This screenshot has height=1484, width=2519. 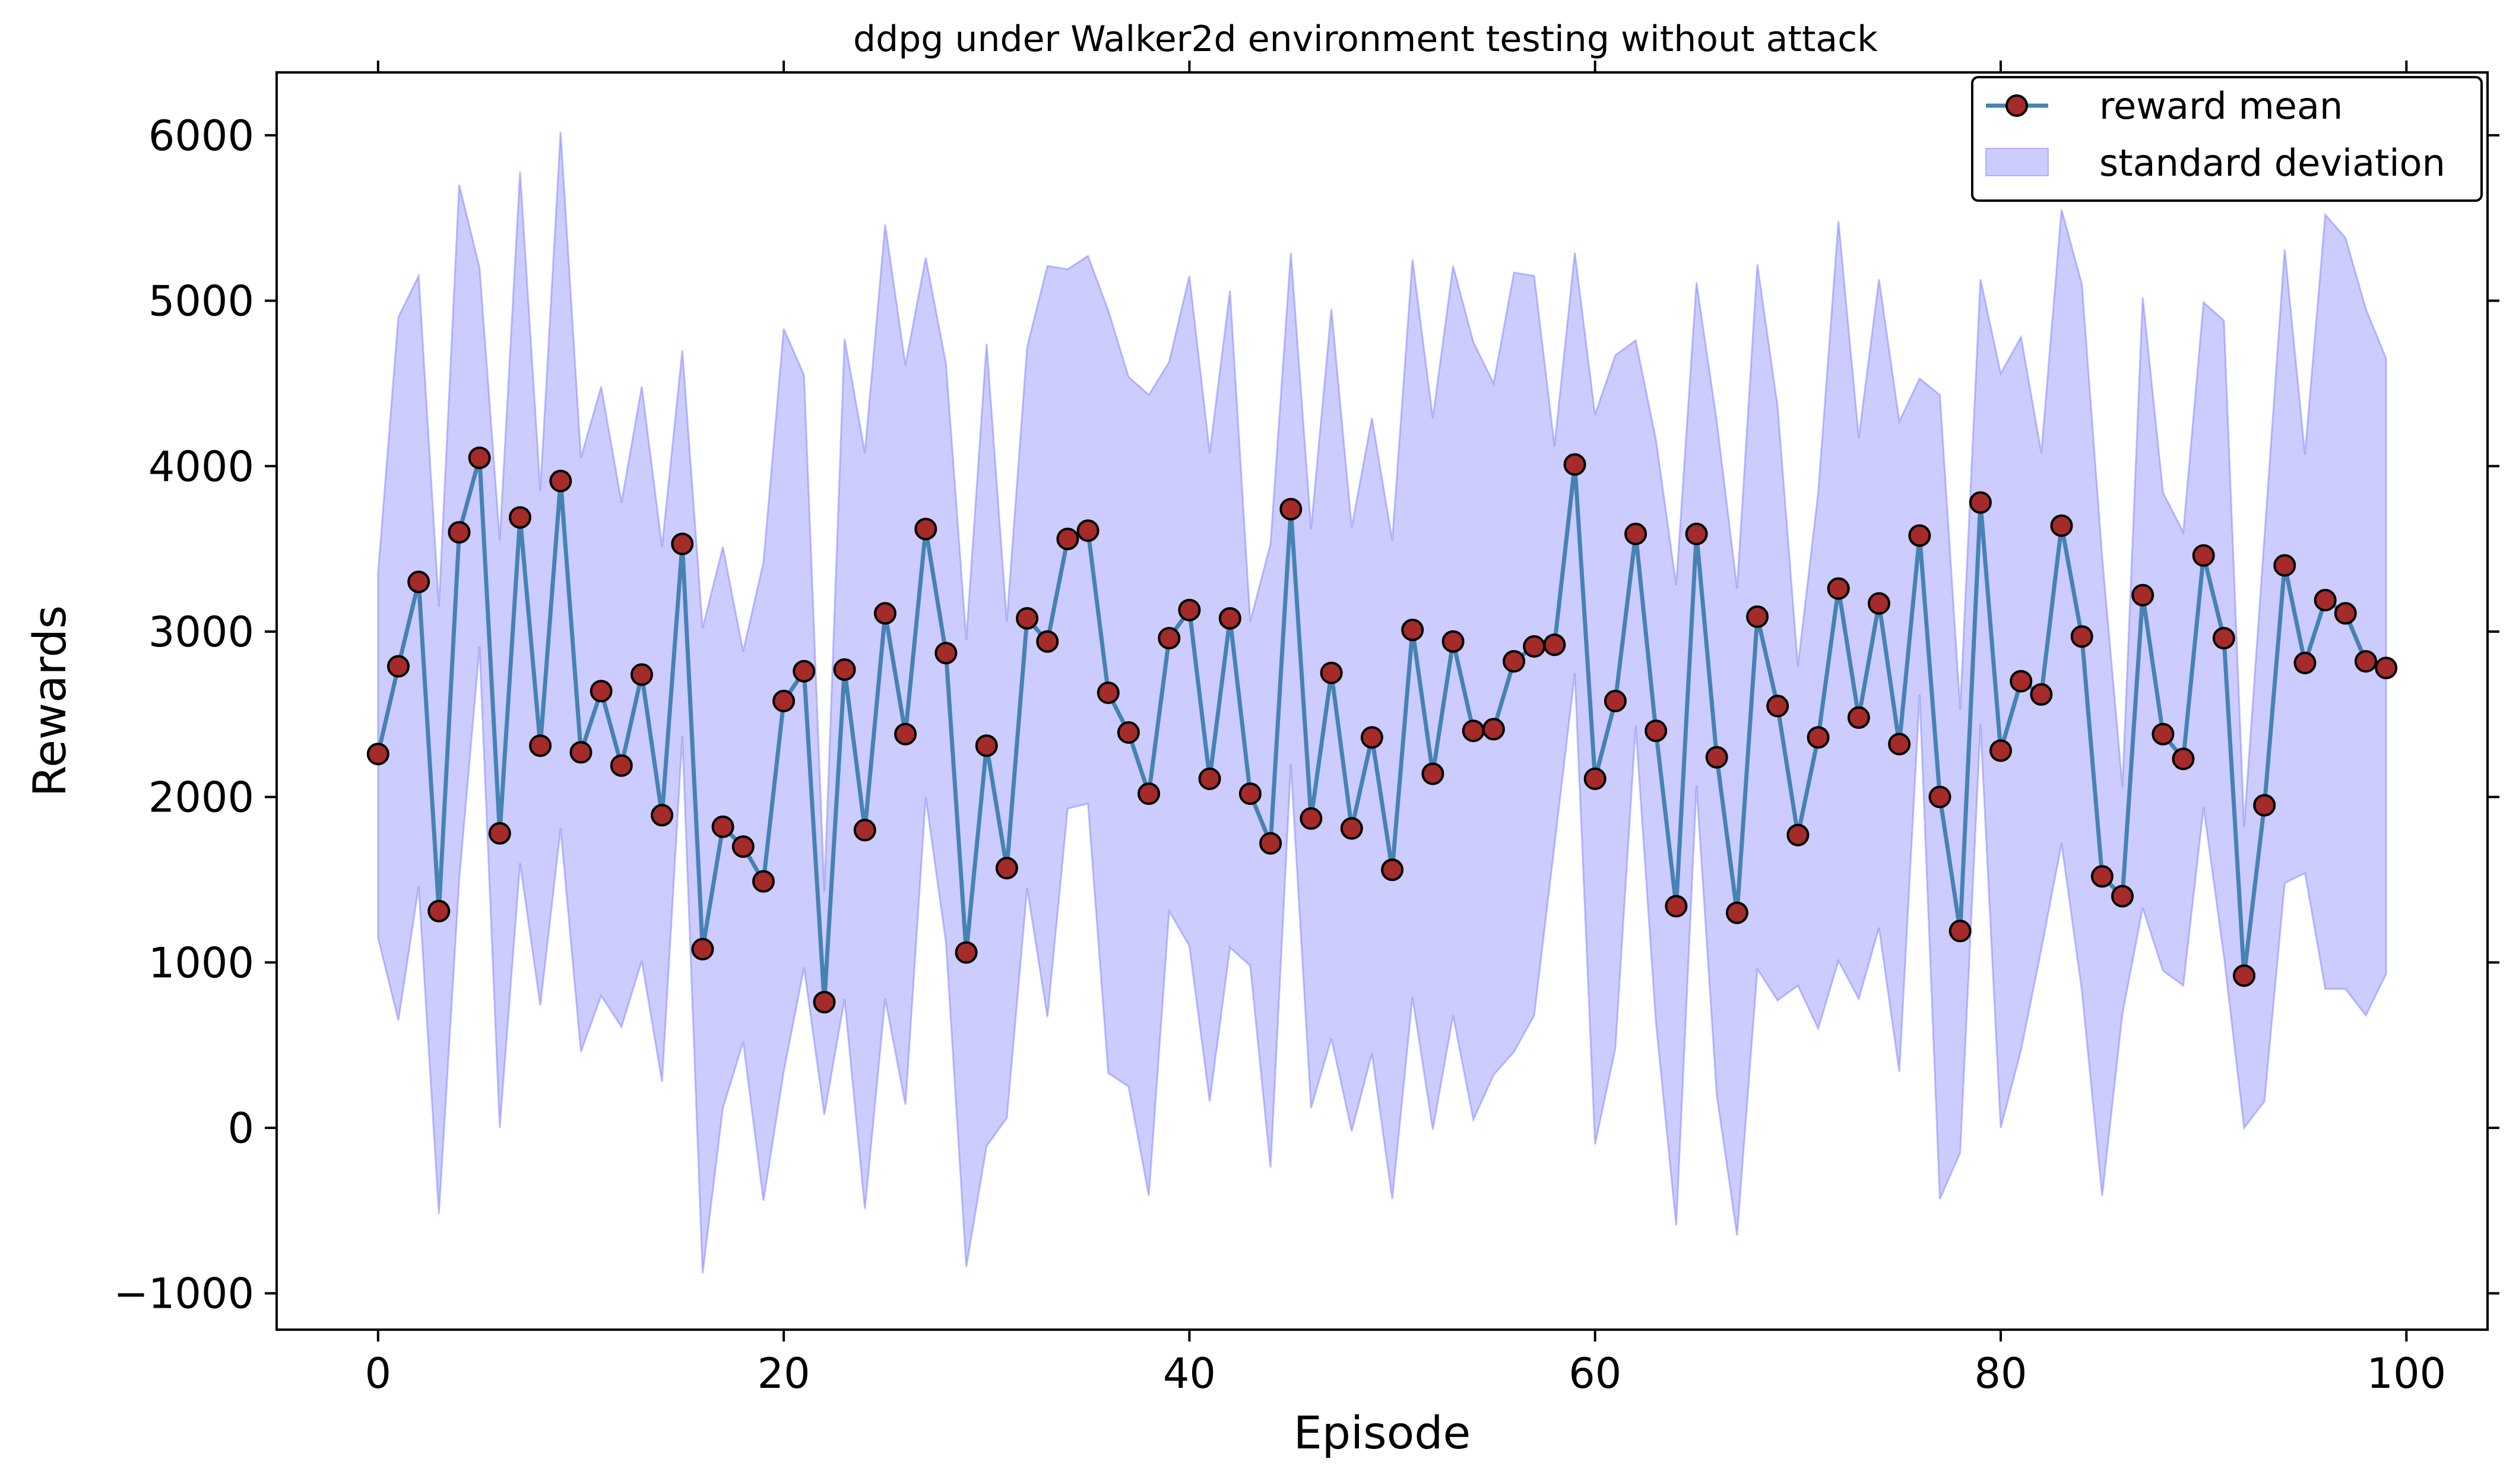 I want to click on x-axis-label: Episode, so click(x=1383, y=1432).